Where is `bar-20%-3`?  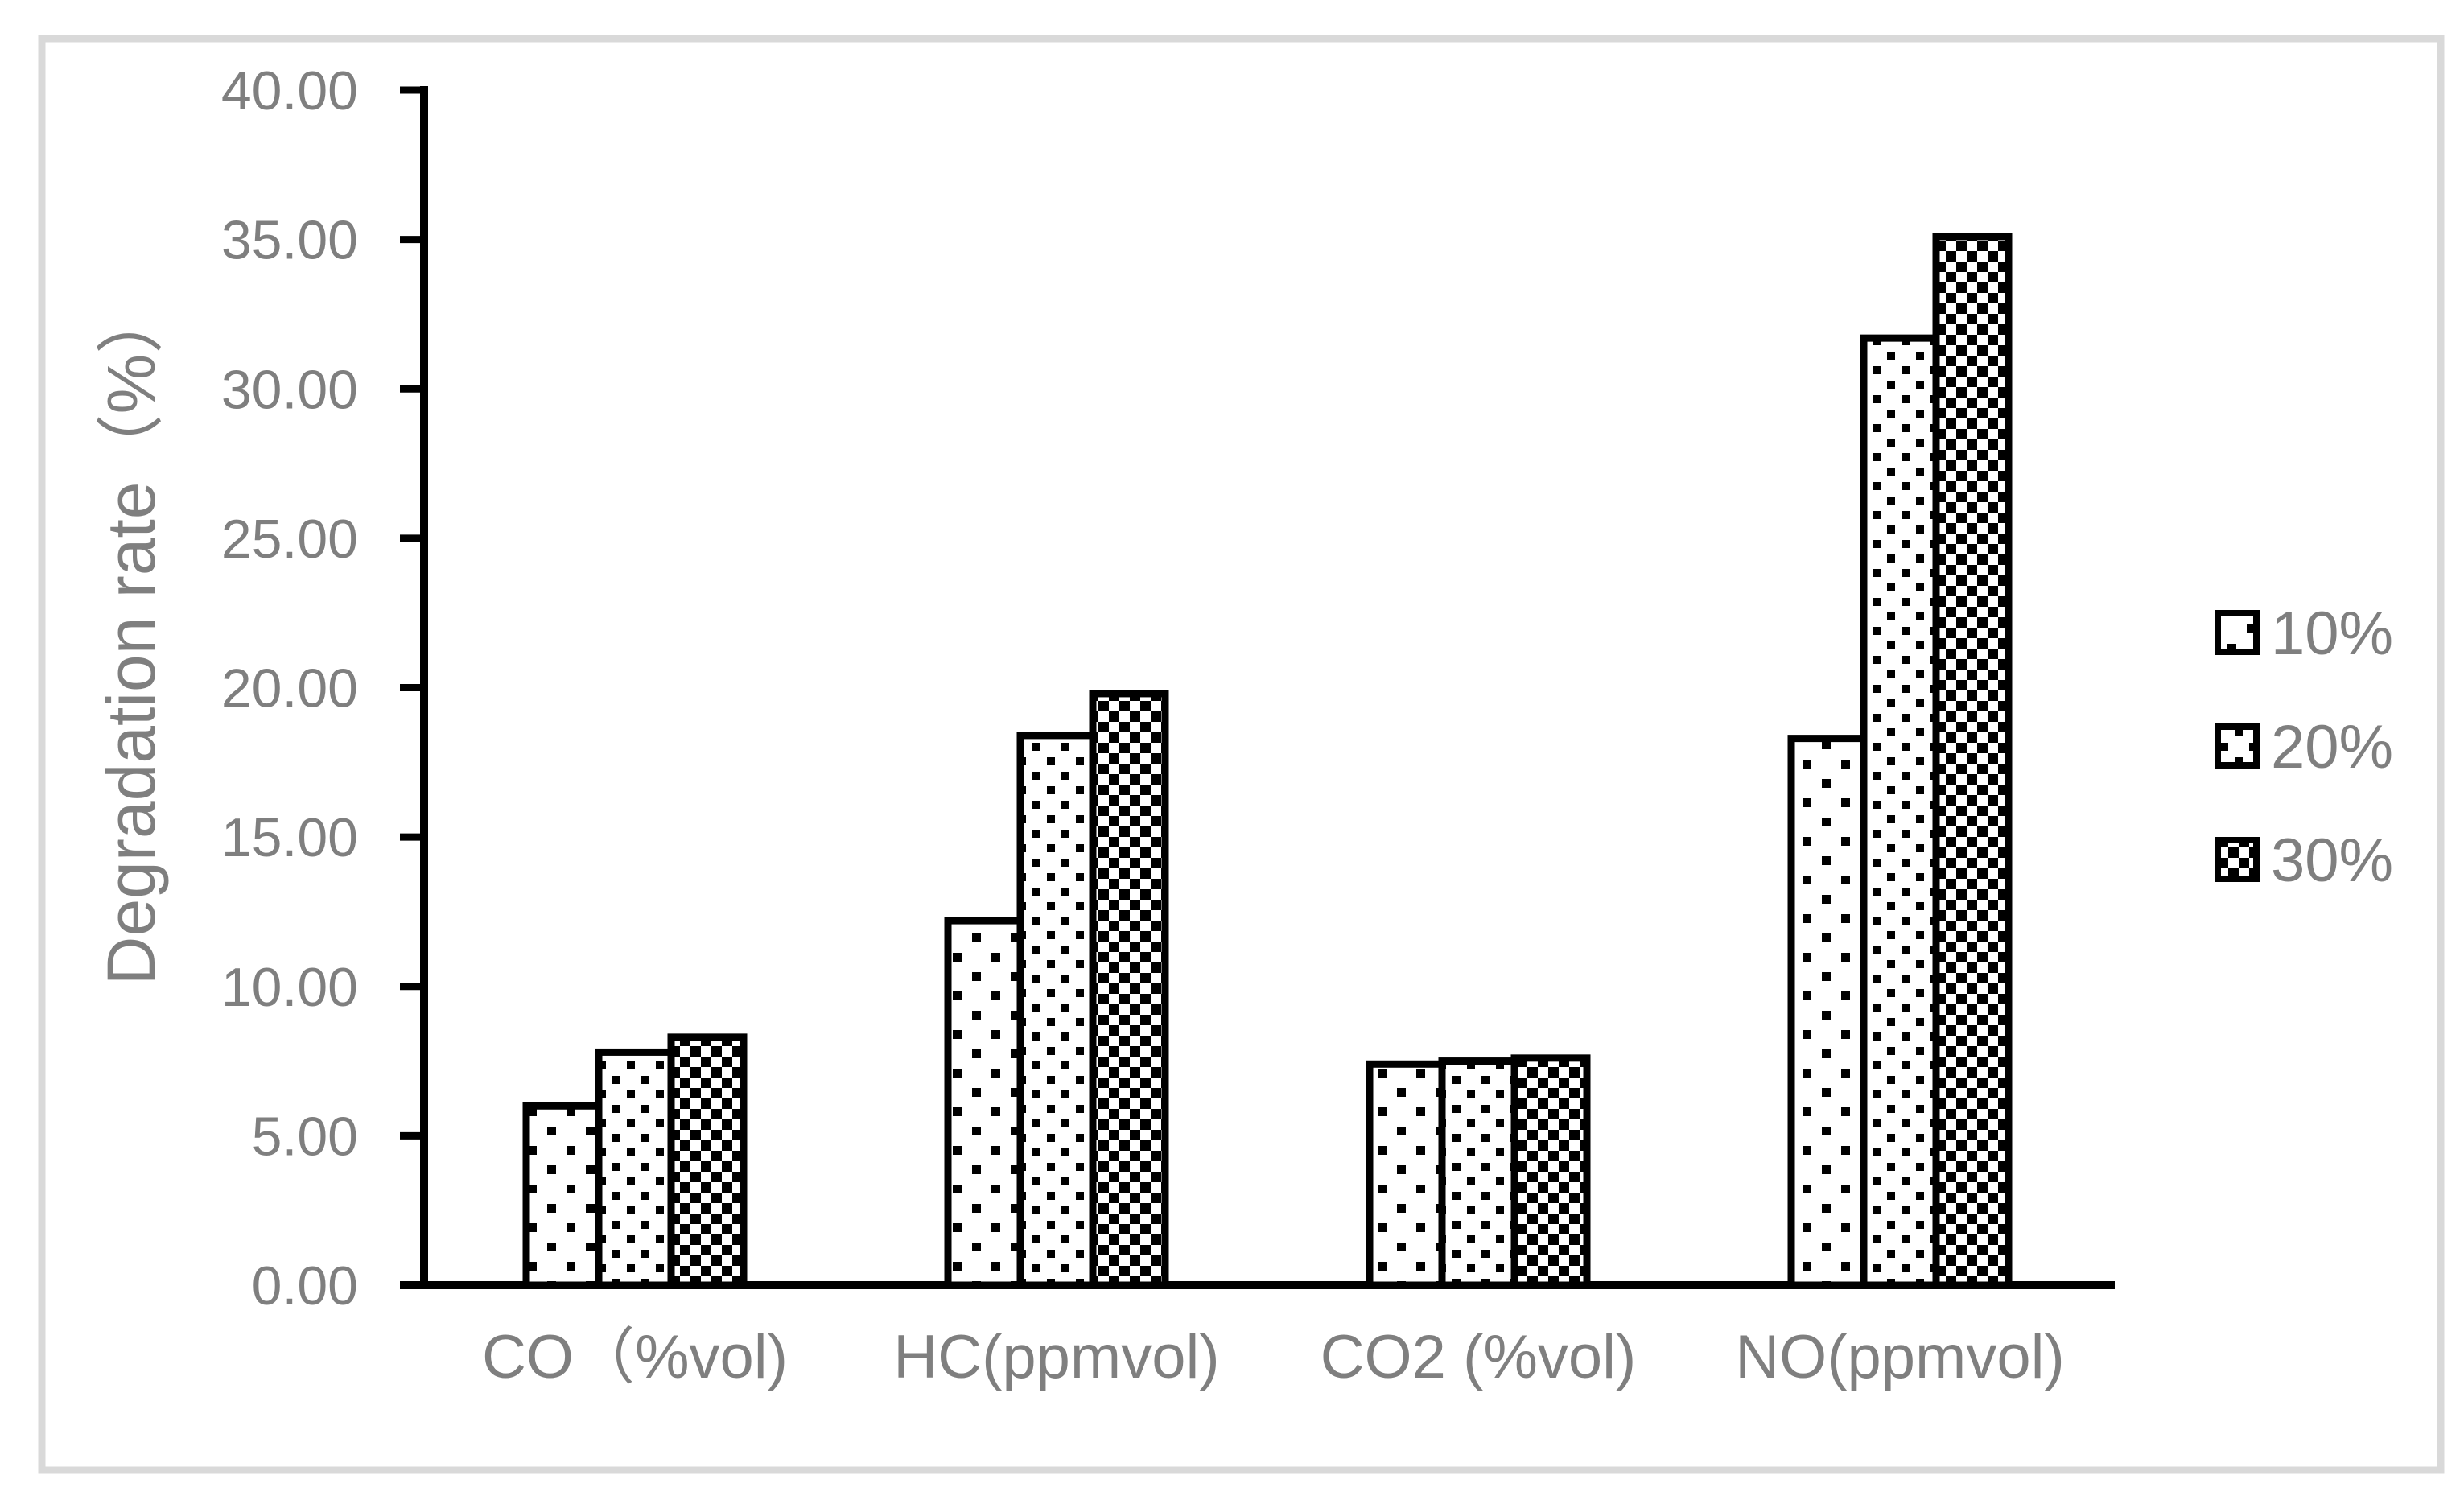
bar-20%-3 is located at coordinates (1478, 1173).